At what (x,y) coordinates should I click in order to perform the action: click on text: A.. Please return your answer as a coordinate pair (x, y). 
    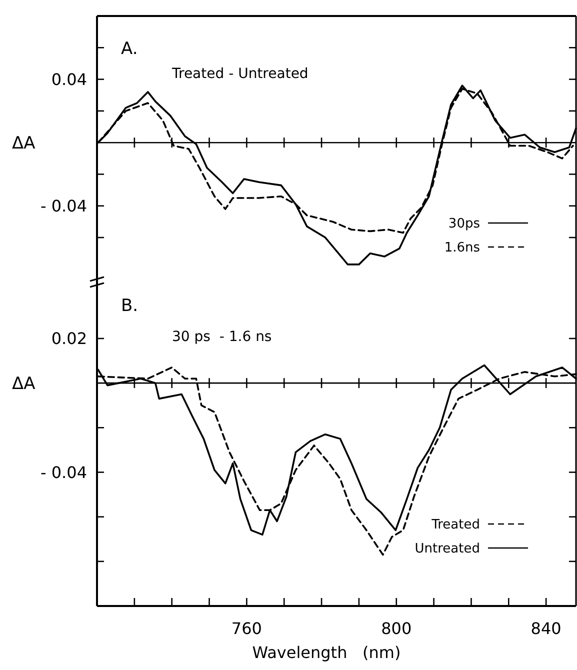
    Looking at the image, I should click on (129, 49).